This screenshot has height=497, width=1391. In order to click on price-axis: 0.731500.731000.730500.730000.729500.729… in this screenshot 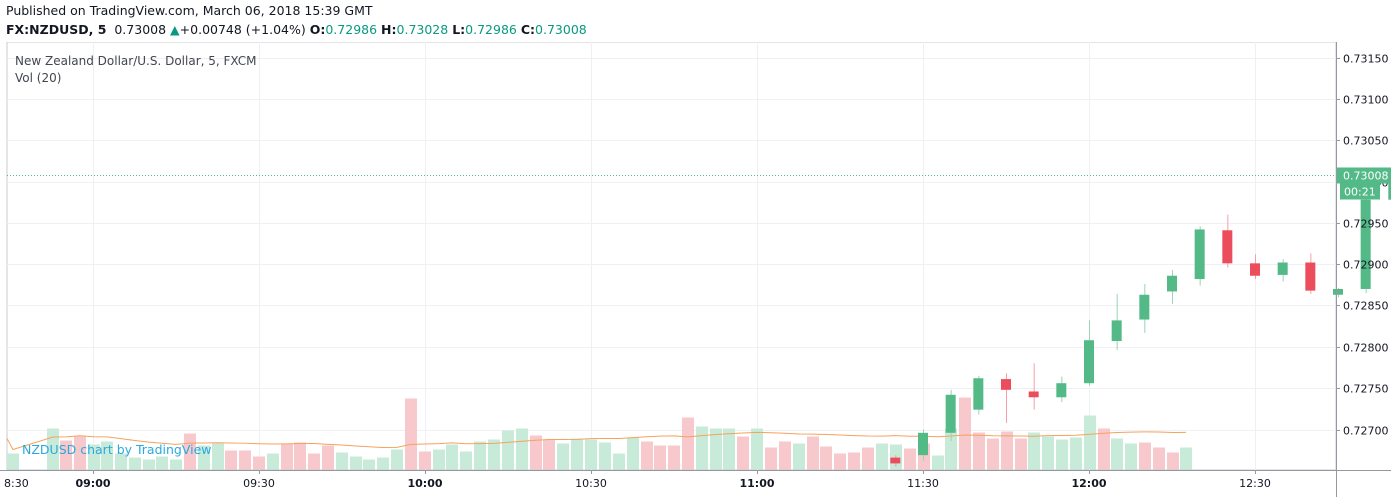, I will do `click(1363, 269)`.